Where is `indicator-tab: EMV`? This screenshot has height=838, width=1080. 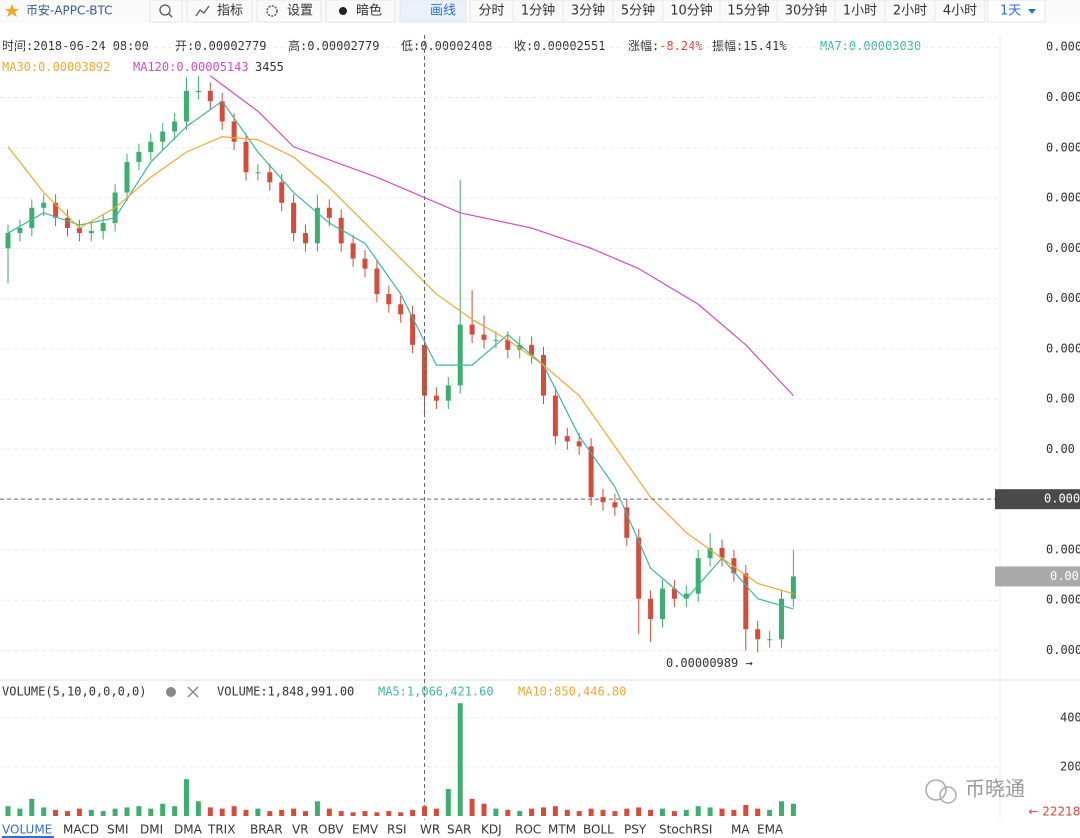 indicator-tab: EMV is located at coordinates (365, 830).